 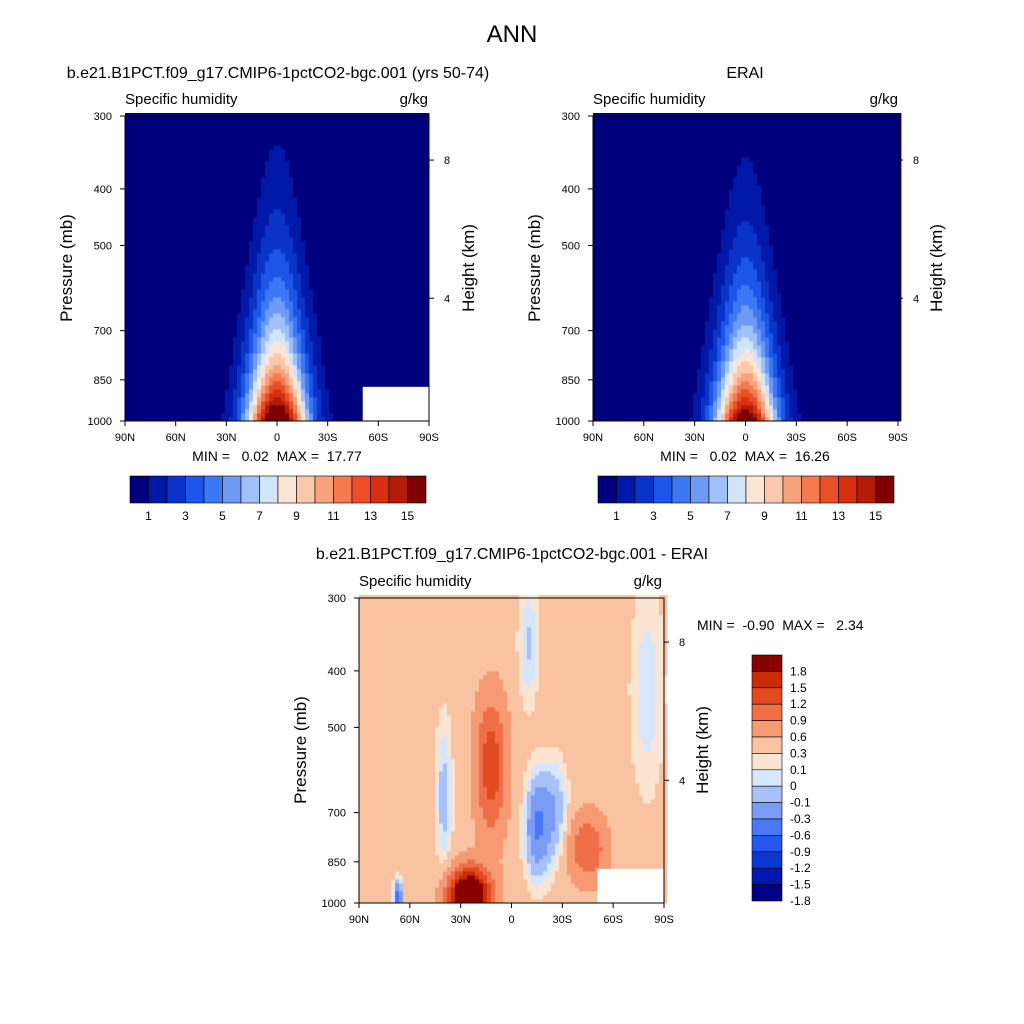 What do you see at coordinates (630, 885) in the screenshot?
I see `missing-data-mask` at bounding box center [630, 885].